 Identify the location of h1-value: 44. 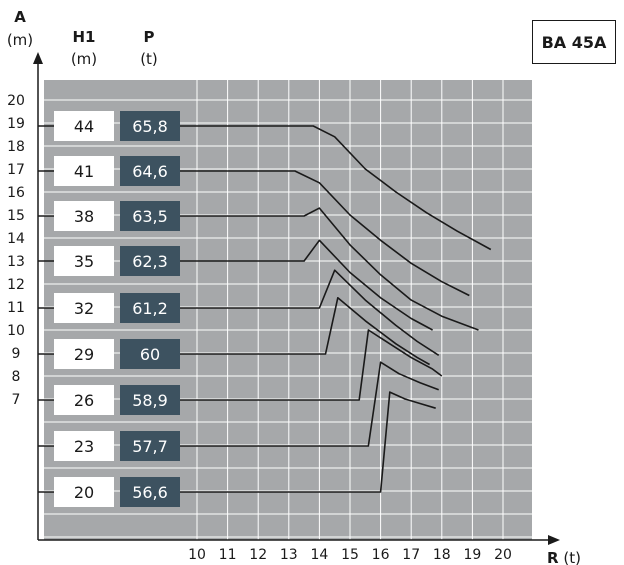
(84, 126).